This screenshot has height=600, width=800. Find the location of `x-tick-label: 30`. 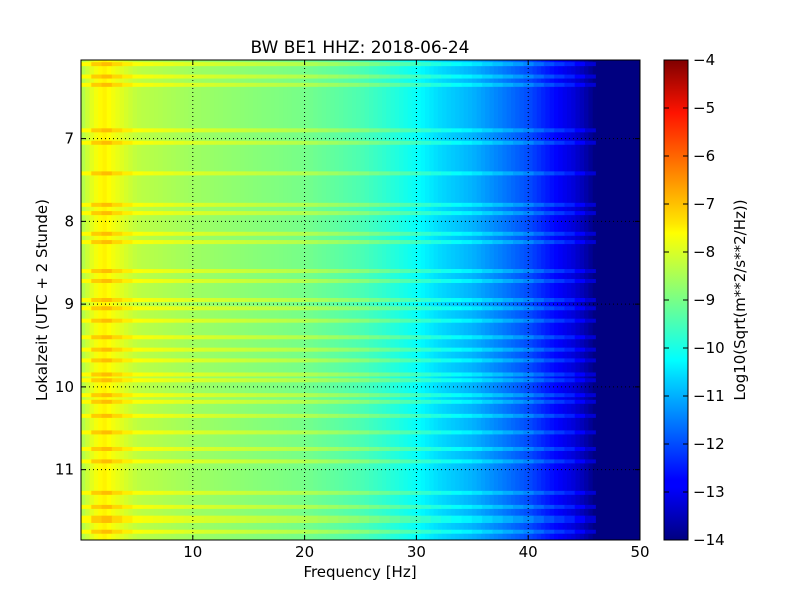

x-tick-label: 30 is located at coordinates (416, 552).